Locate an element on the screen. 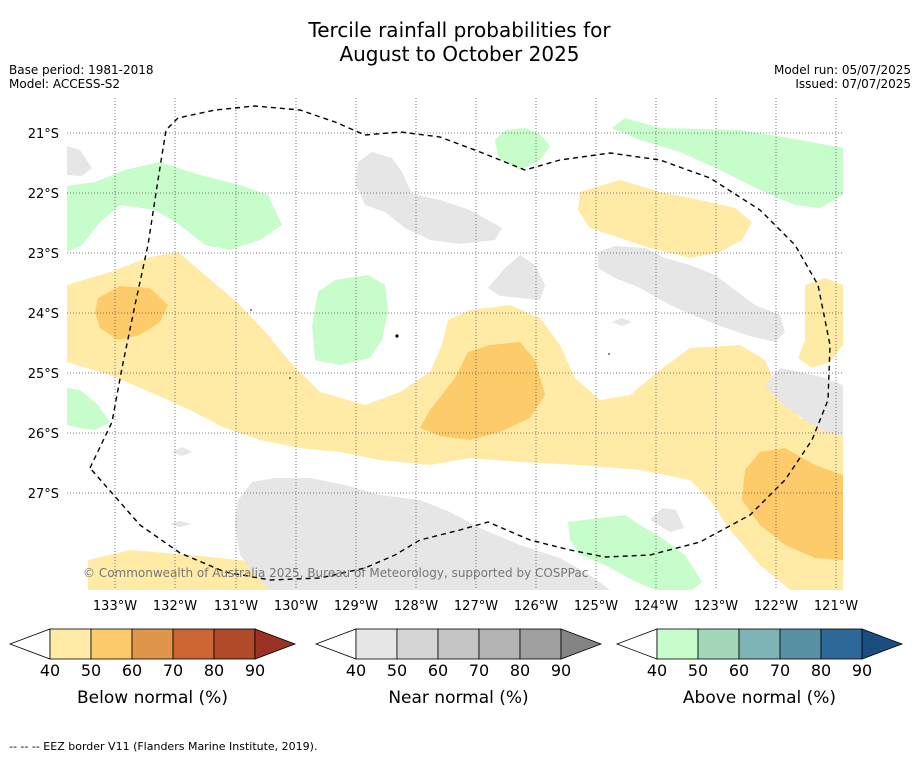  latitude-labels: 21°S 22°S 23°S 24°S 25°S 26°S 27°S is located at coordinates (43, 314).